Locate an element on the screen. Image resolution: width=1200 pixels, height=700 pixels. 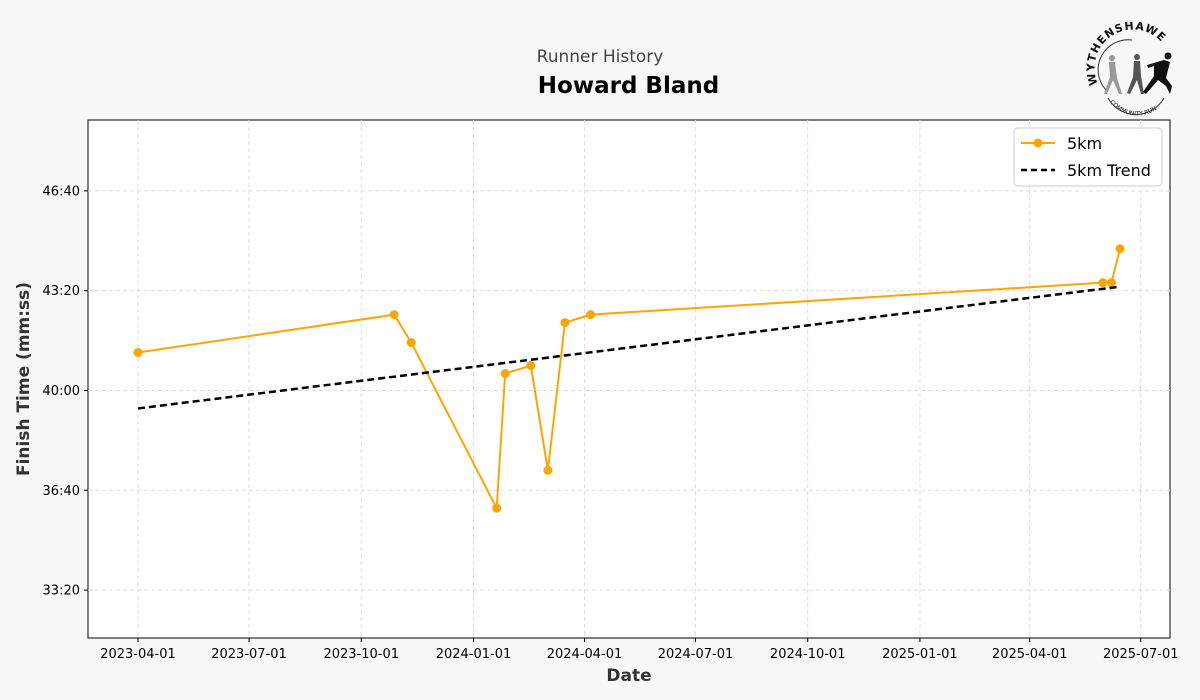
wythenshawe-community-run-logo: WYTHENSHAWE COMMUNITY RUN is located at coordinates (1128, 70).